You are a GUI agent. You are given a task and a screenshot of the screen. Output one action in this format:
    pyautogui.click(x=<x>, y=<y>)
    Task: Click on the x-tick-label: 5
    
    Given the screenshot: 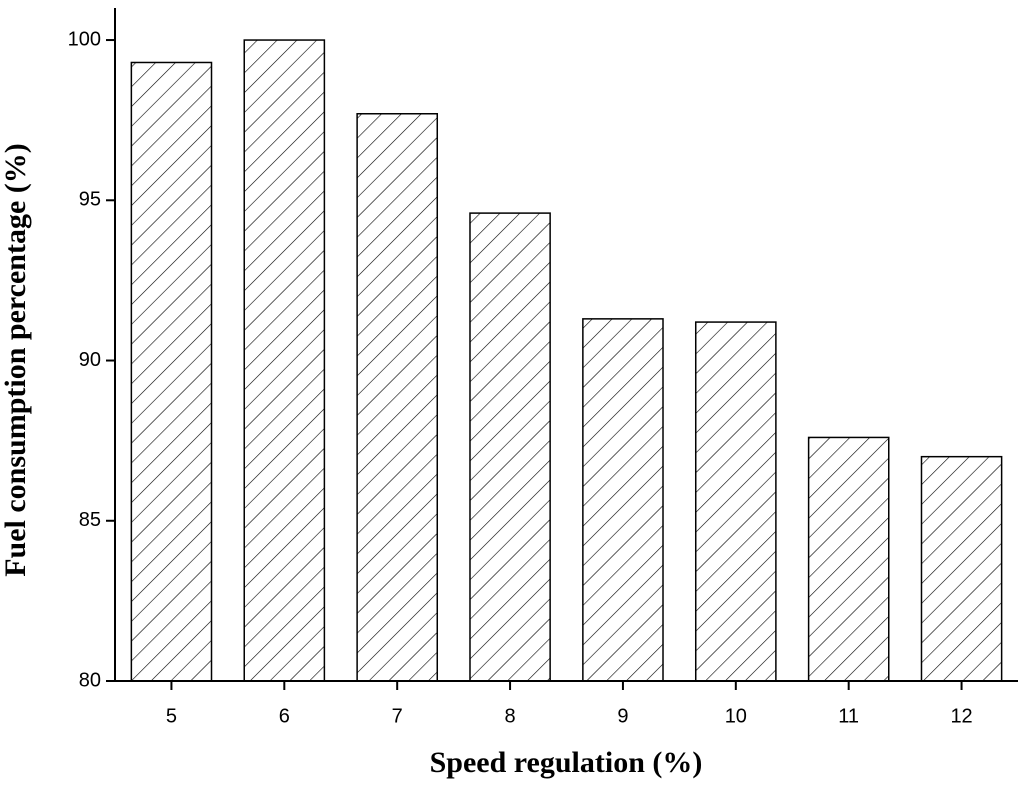 What is the action you would take?
    pyautogui.click(x=171, y=716)
    